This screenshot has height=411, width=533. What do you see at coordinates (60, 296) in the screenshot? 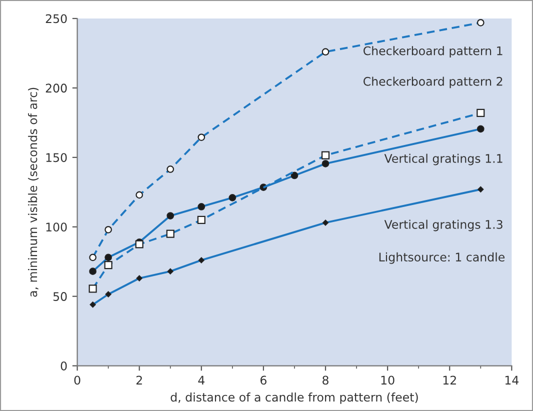
I see `y-tick-label: 50` at bounding box center [60, 296].